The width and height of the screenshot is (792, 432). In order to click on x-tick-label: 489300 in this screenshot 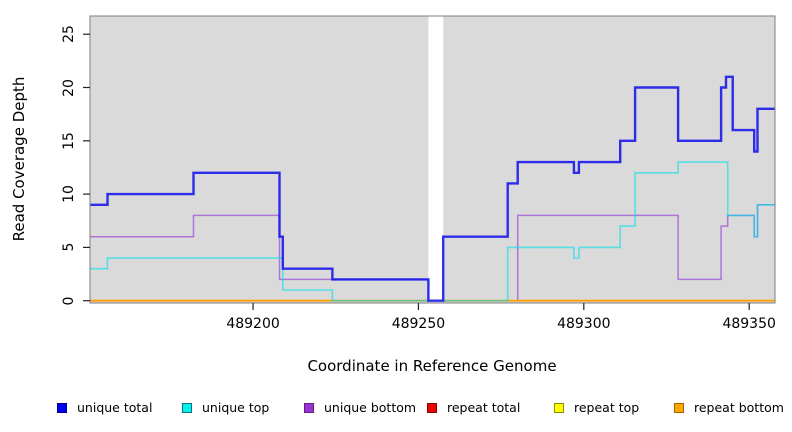, I will do `click(584, 324)`.